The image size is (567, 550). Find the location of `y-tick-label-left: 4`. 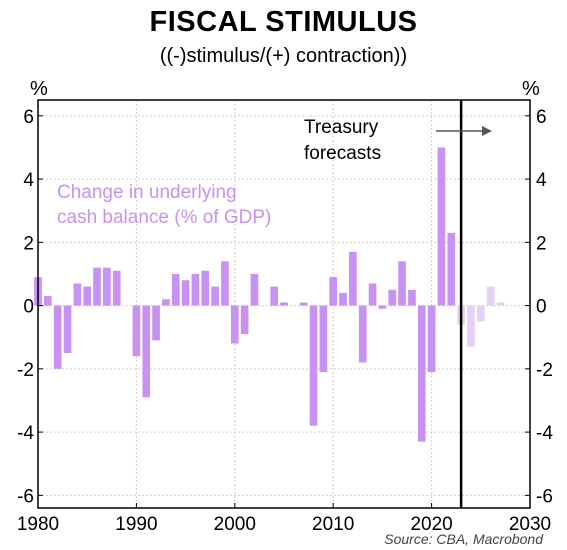

y-tick-label-left: 4 is located at coordinates (28, 180).